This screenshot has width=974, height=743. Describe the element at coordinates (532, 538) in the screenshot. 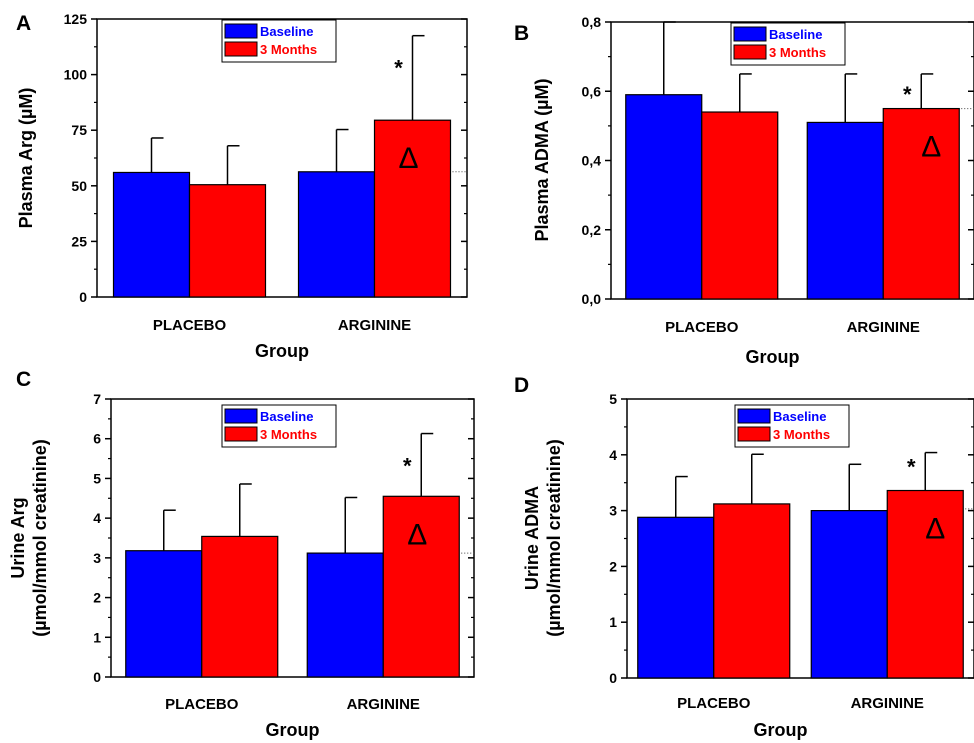

I see `y-axis-title-line: Urine ADMA` at that location.